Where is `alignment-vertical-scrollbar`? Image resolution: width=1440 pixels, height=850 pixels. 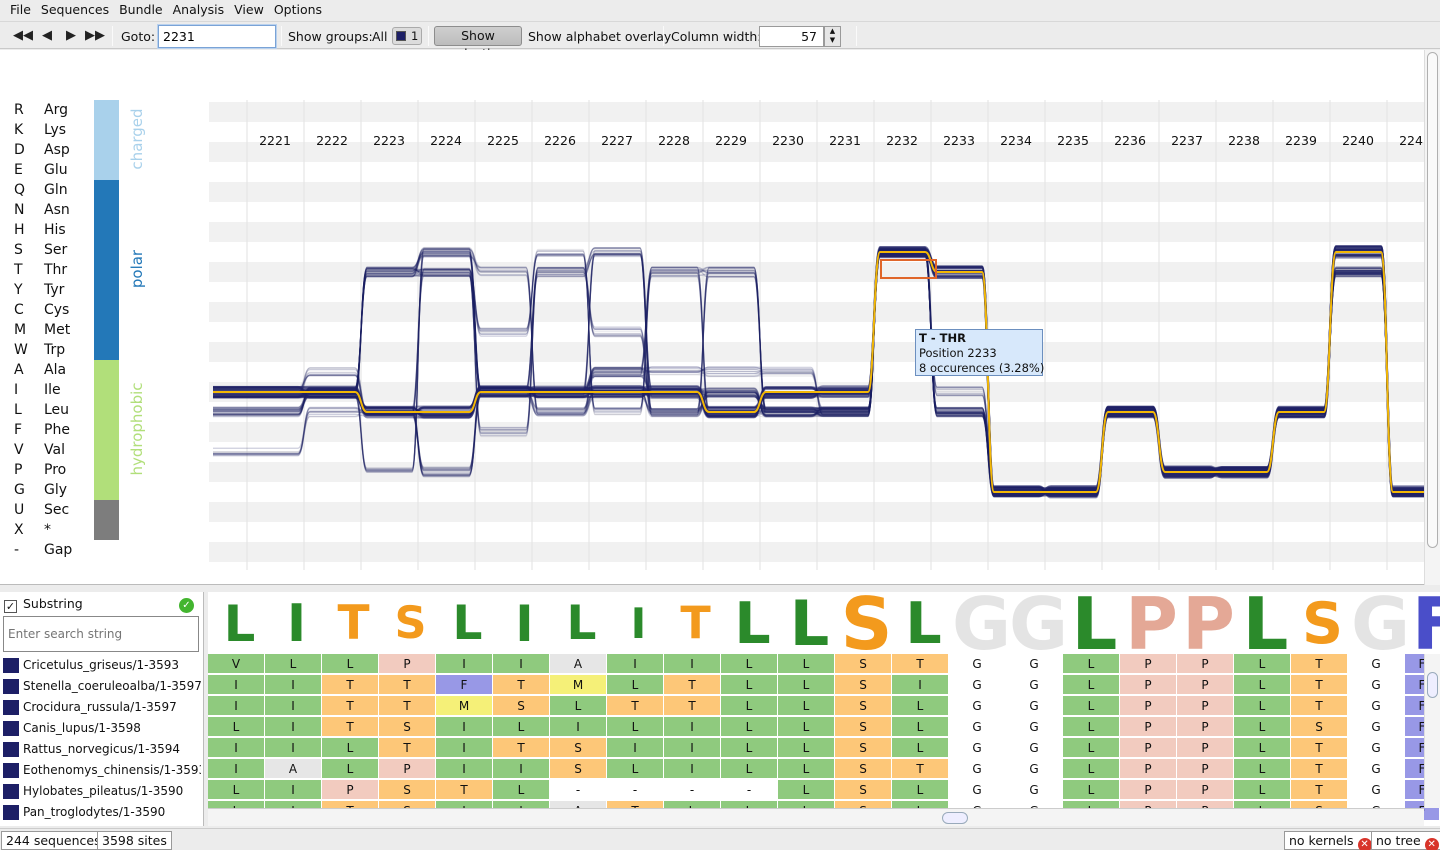
alignment-vertical-scrollbar is located at coordinates (1432, 731).